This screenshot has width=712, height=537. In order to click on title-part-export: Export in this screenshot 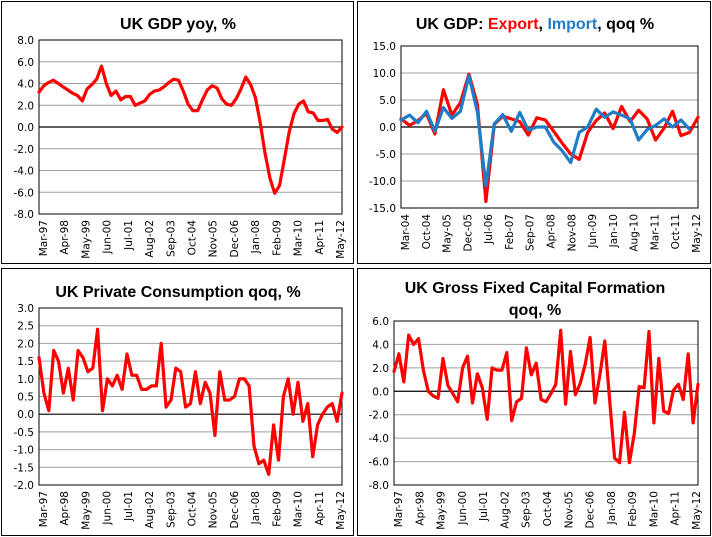, I will do `click(513, 24)`.